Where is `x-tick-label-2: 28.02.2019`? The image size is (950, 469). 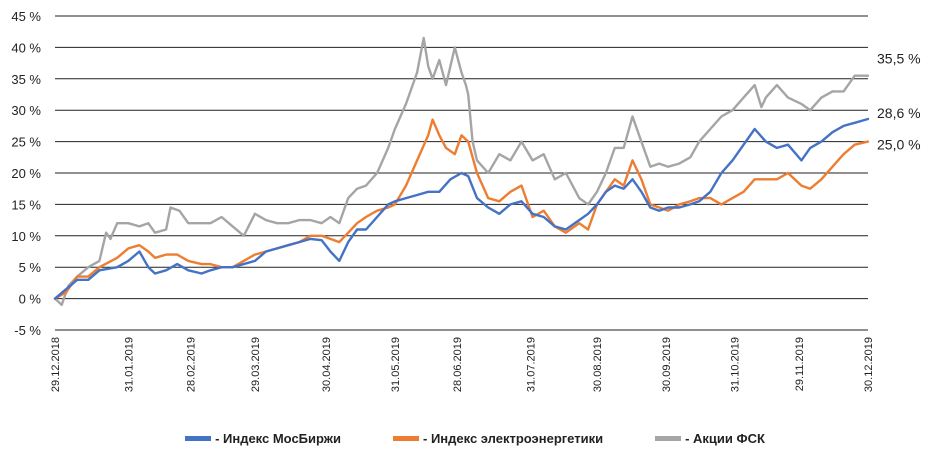 x-tick-label-2: 28.02.2019 is located at coordinates (192, 364).